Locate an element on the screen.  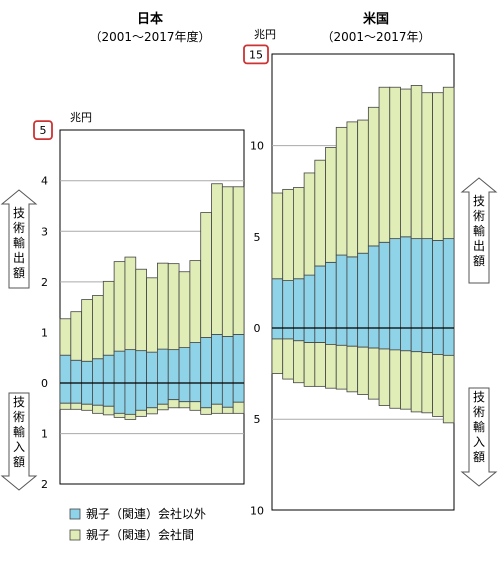
us-max-label: 15 is located at coordinates (256, 54).